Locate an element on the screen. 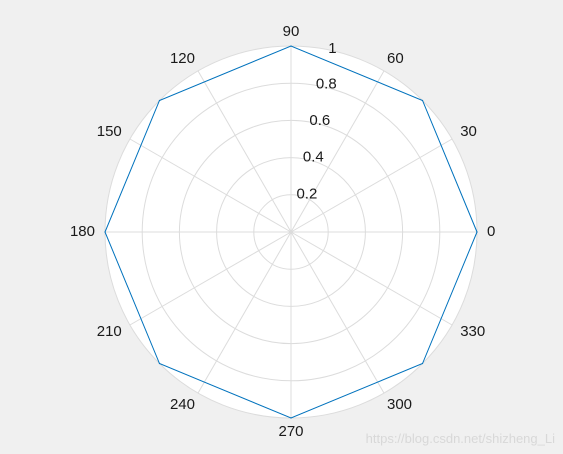 The height and width of the screenshot is (454, 563). r-tick-label-0.2: 0.2 is located at coordinates (306, 193).